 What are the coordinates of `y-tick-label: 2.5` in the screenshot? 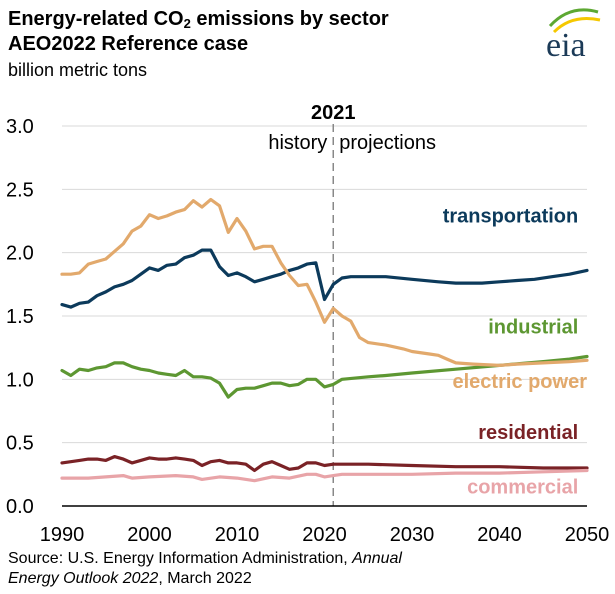 It's located at (20, 190).